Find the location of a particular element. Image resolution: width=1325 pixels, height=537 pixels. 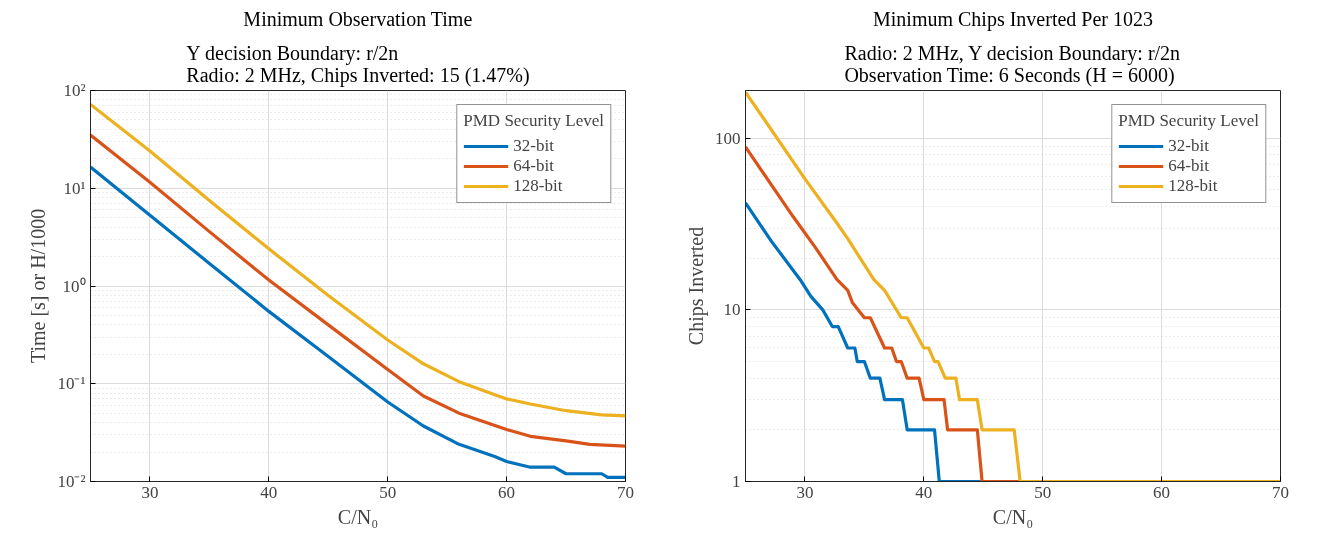

chart-subtitle: Y decision Boundary: r/2n Radio: 2 MHz, Chips Inverted: 15 (1.47%) is located at coordinates (358, 64).